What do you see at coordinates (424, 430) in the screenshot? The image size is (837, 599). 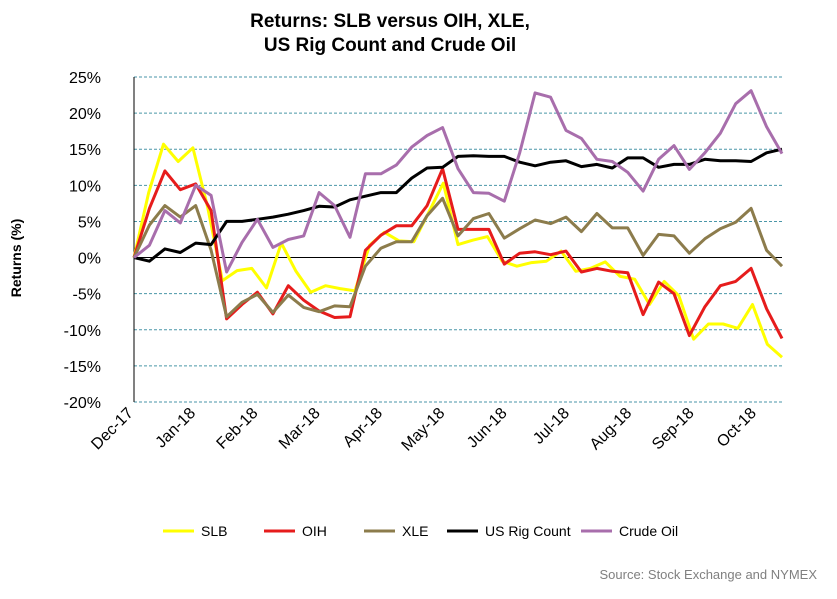 I see `x-tick-label: May-18` at bounding box center [424, 430].